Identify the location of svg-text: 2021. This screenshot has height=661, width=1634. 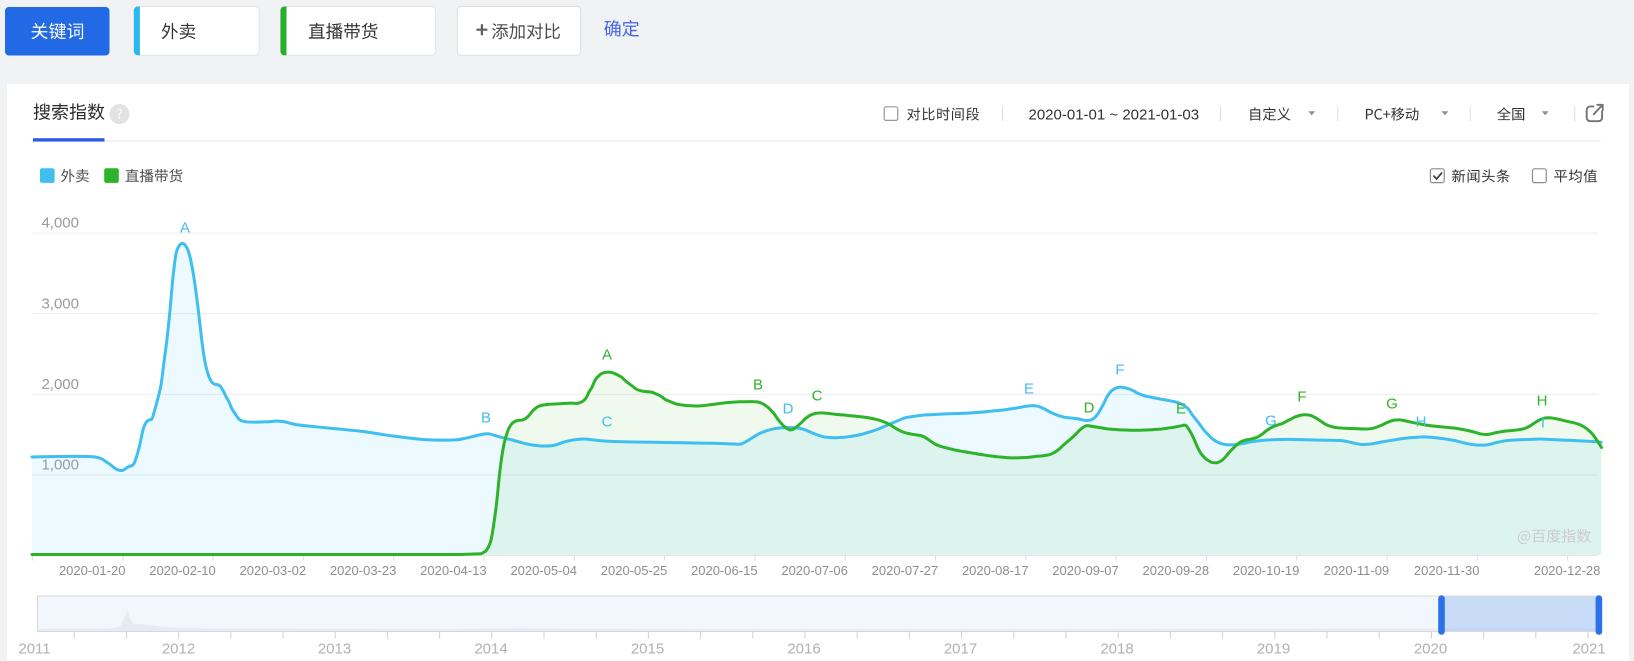
(1588, 649).